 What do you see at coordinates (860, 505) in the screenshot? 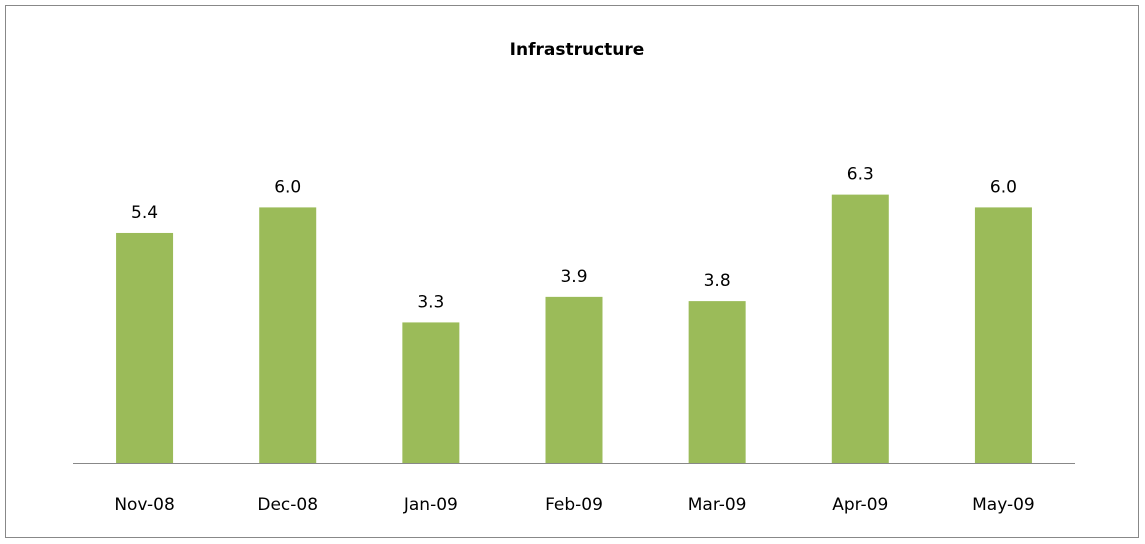
I see `x-tick-label: Apr-09` at bounding box center [860, 505].